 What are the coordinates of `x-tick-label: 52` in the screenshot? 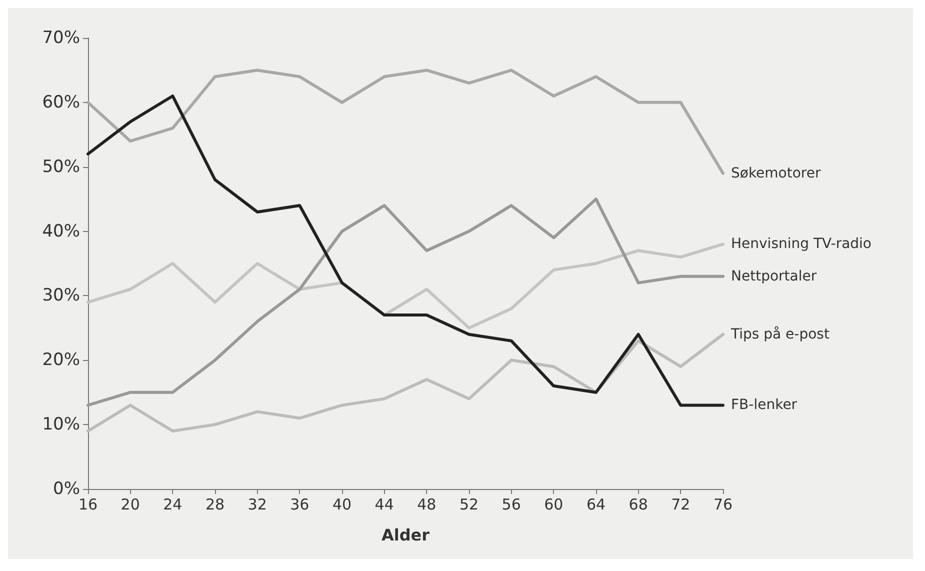 It's located at (469, 505).